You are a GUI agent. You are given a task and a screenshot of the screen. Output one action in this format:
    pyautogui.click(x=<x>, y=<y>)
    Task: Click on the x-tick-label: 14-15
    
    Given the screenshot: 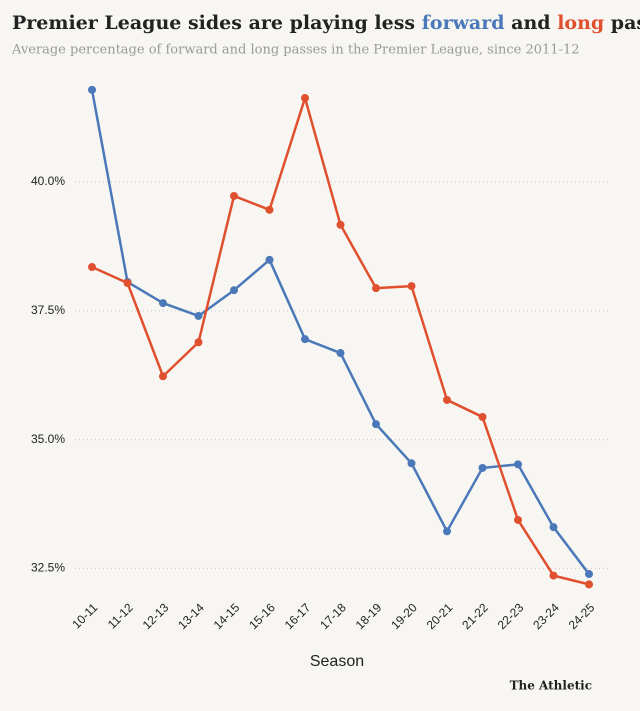 What is the action you would take?
    pyautogui.click(x=227, y=616)
    